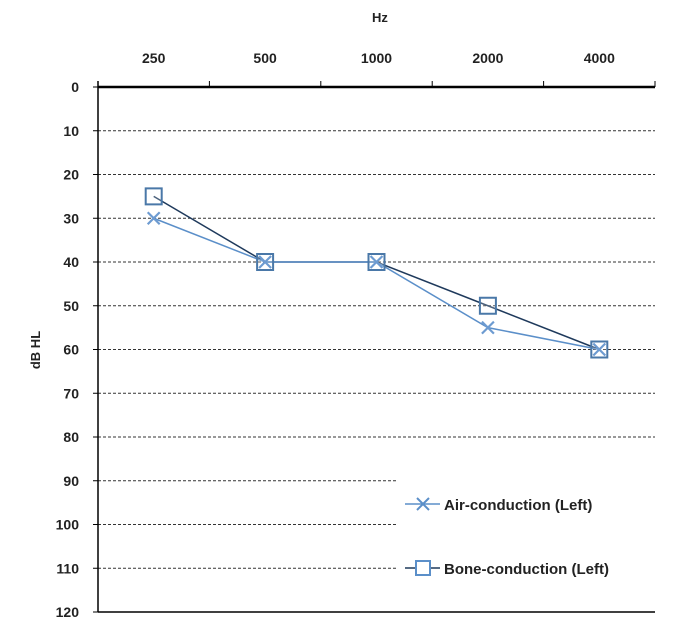 This screenshot has height=623, width=681. Describe the element at coordinates (71, 306) in the screenshot. I see `y-tick-label: 50` at that location.